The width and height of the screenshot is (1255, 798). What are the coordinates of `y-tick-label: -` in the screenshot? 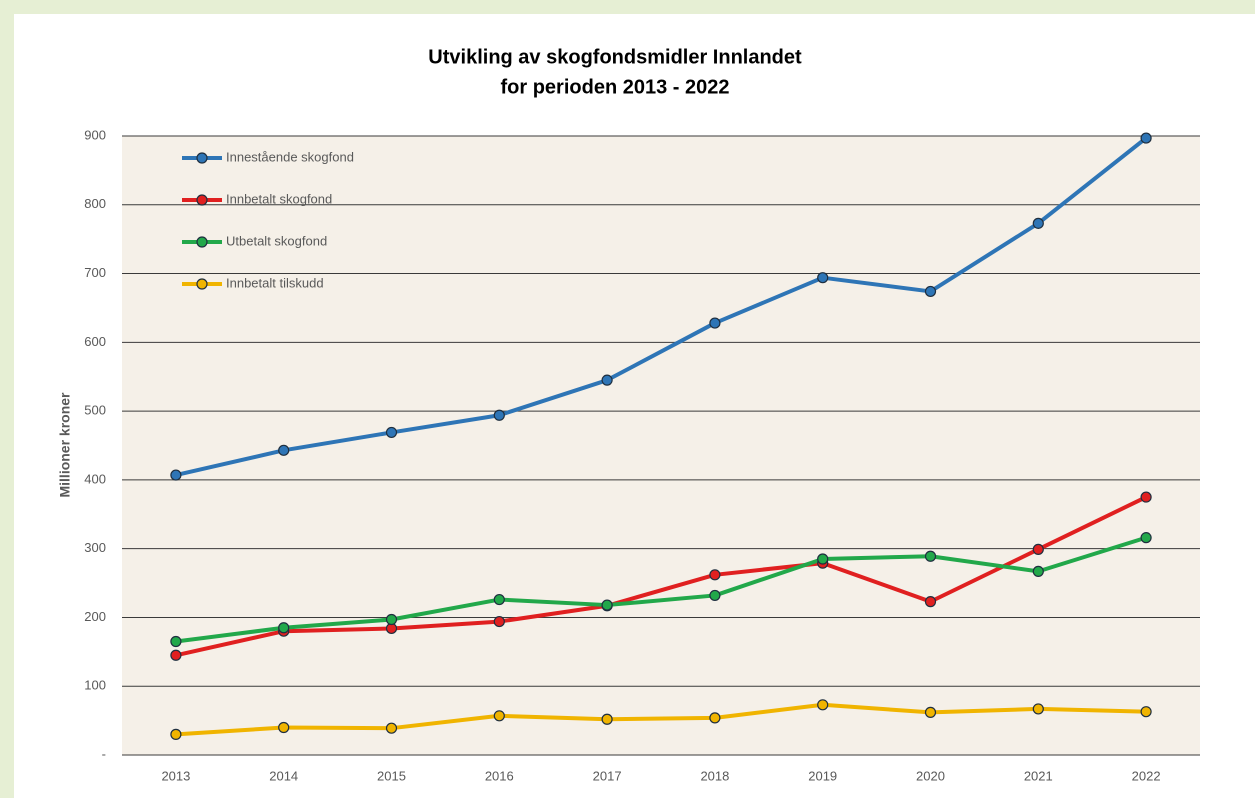 It's located at (104, 753).